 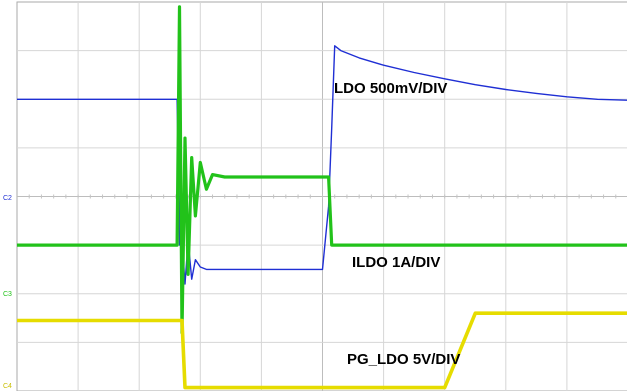 I want to click on channel-marker-c3: C3, so click(x=7, y=294).